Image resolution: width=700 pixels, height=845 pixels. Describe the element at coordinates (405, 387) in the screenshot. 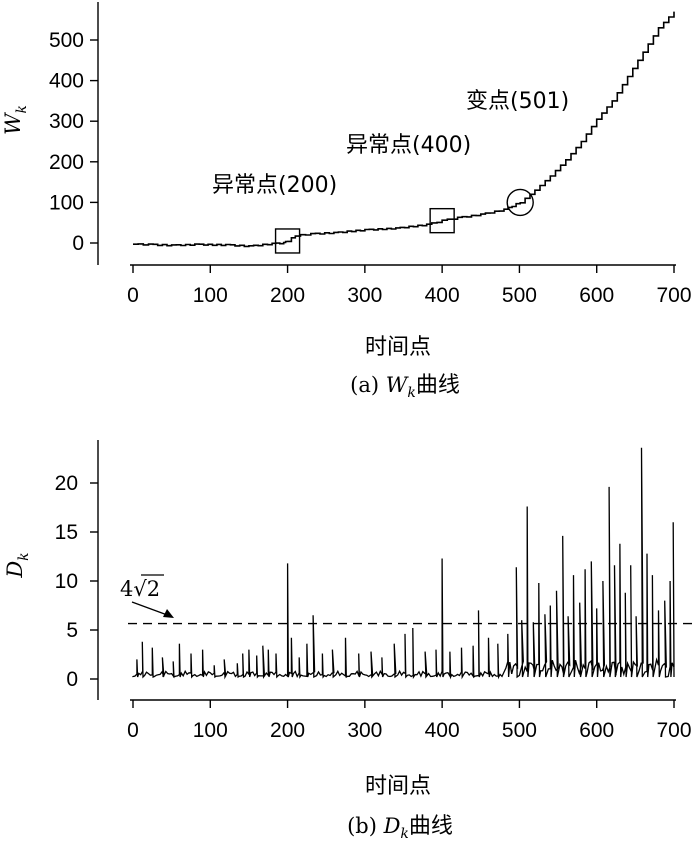

I see `panel-a-caption: (a) Wk曲线` at that location.